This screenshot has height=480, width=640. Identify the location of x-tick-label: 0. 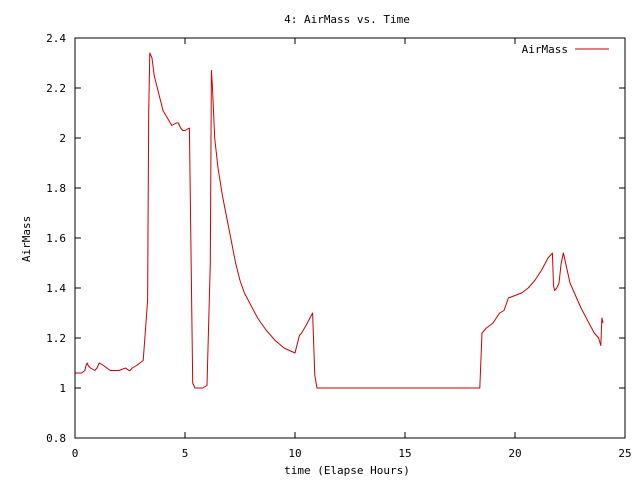
(75, 453).